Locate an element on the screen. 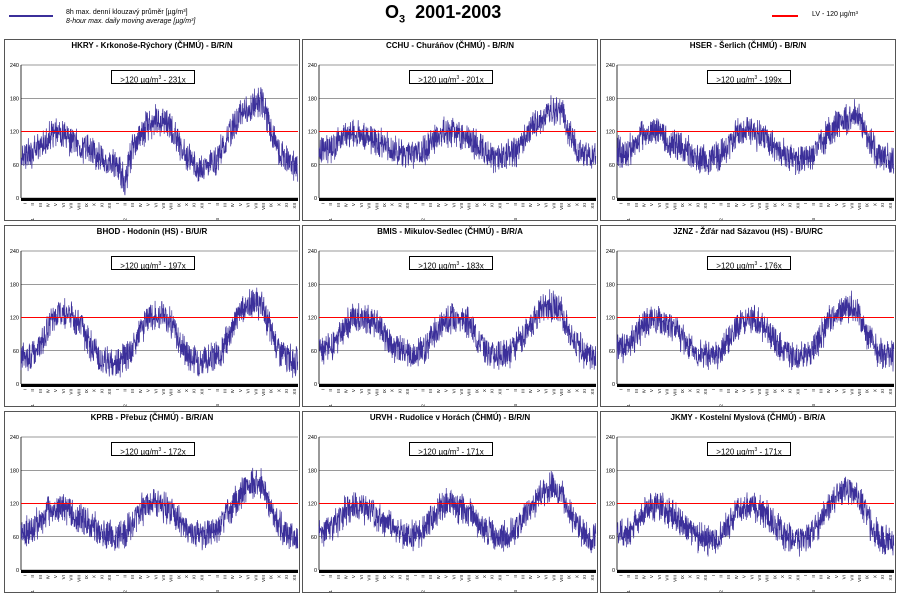  count-prefix: >120 µg/m is located at coordinates (437, 452).